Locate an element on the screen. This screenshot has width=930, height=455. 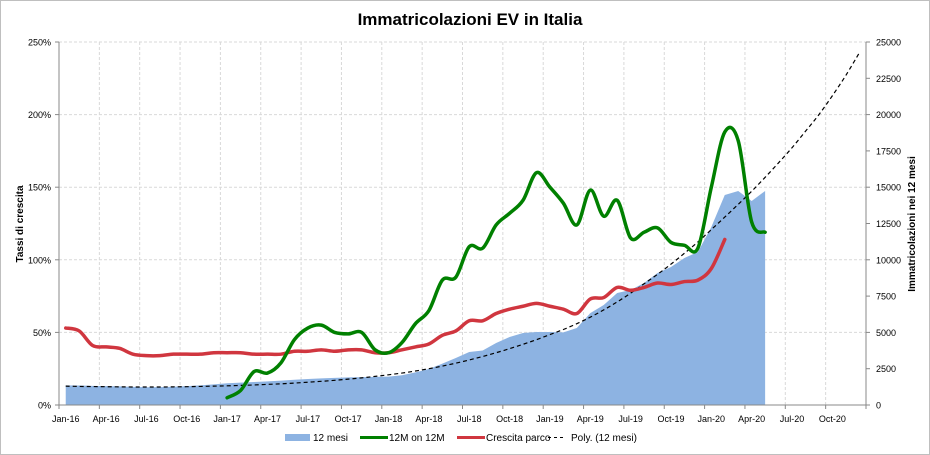
legend-label: Crescita parco is located at coordinates (518, 438).